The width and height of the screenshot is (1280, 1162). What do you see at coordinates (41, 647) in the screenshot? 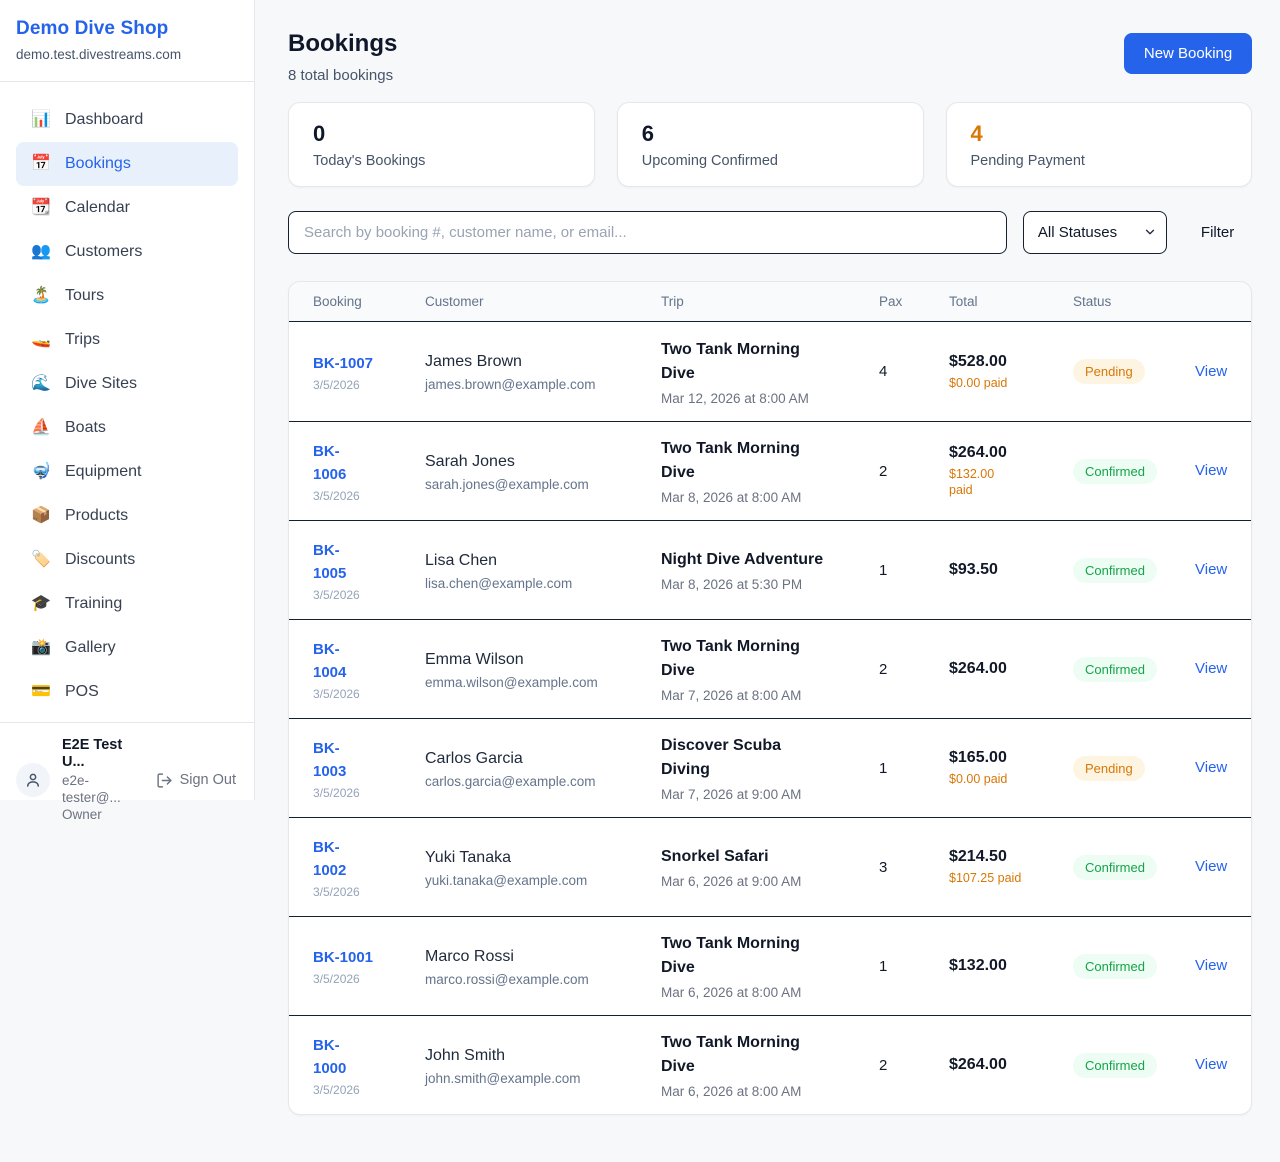
I see `gallery-icon: 📸` at bounding box center [41, 647].